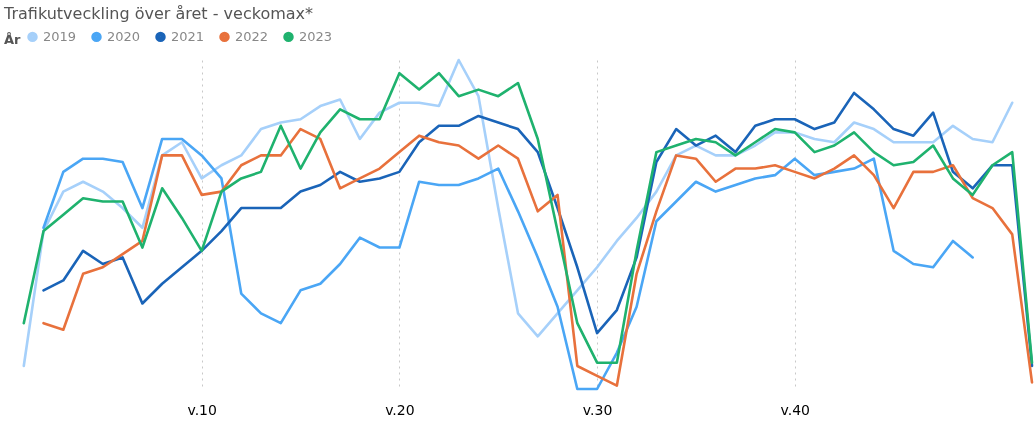 The image size is (1034, 423). What do you see at coordinates (597, 409) in the screenshot?
I see `x-tick-label: v.30` at bounding box center [597, 409].